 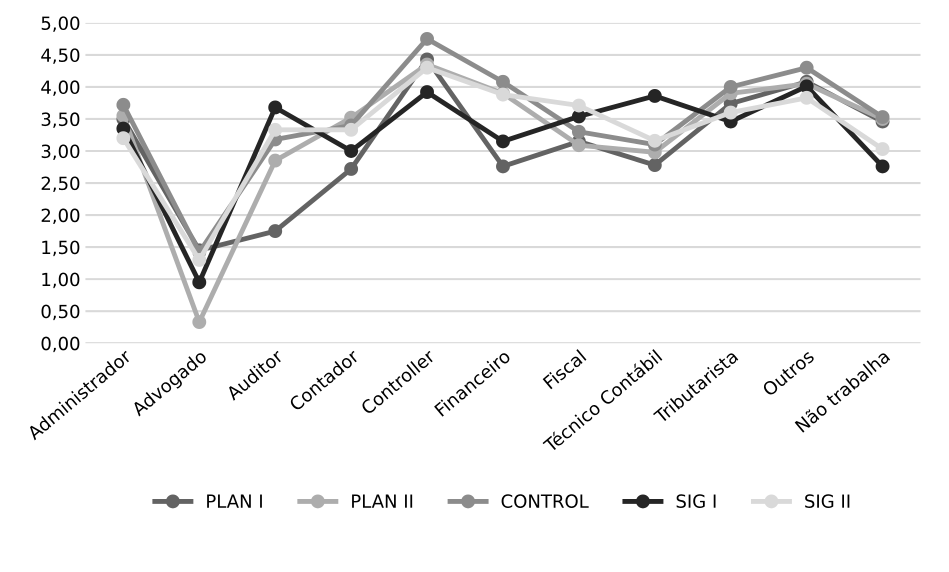 I want to click on y-tick-label: 0,50, so click(x=61, y=312).